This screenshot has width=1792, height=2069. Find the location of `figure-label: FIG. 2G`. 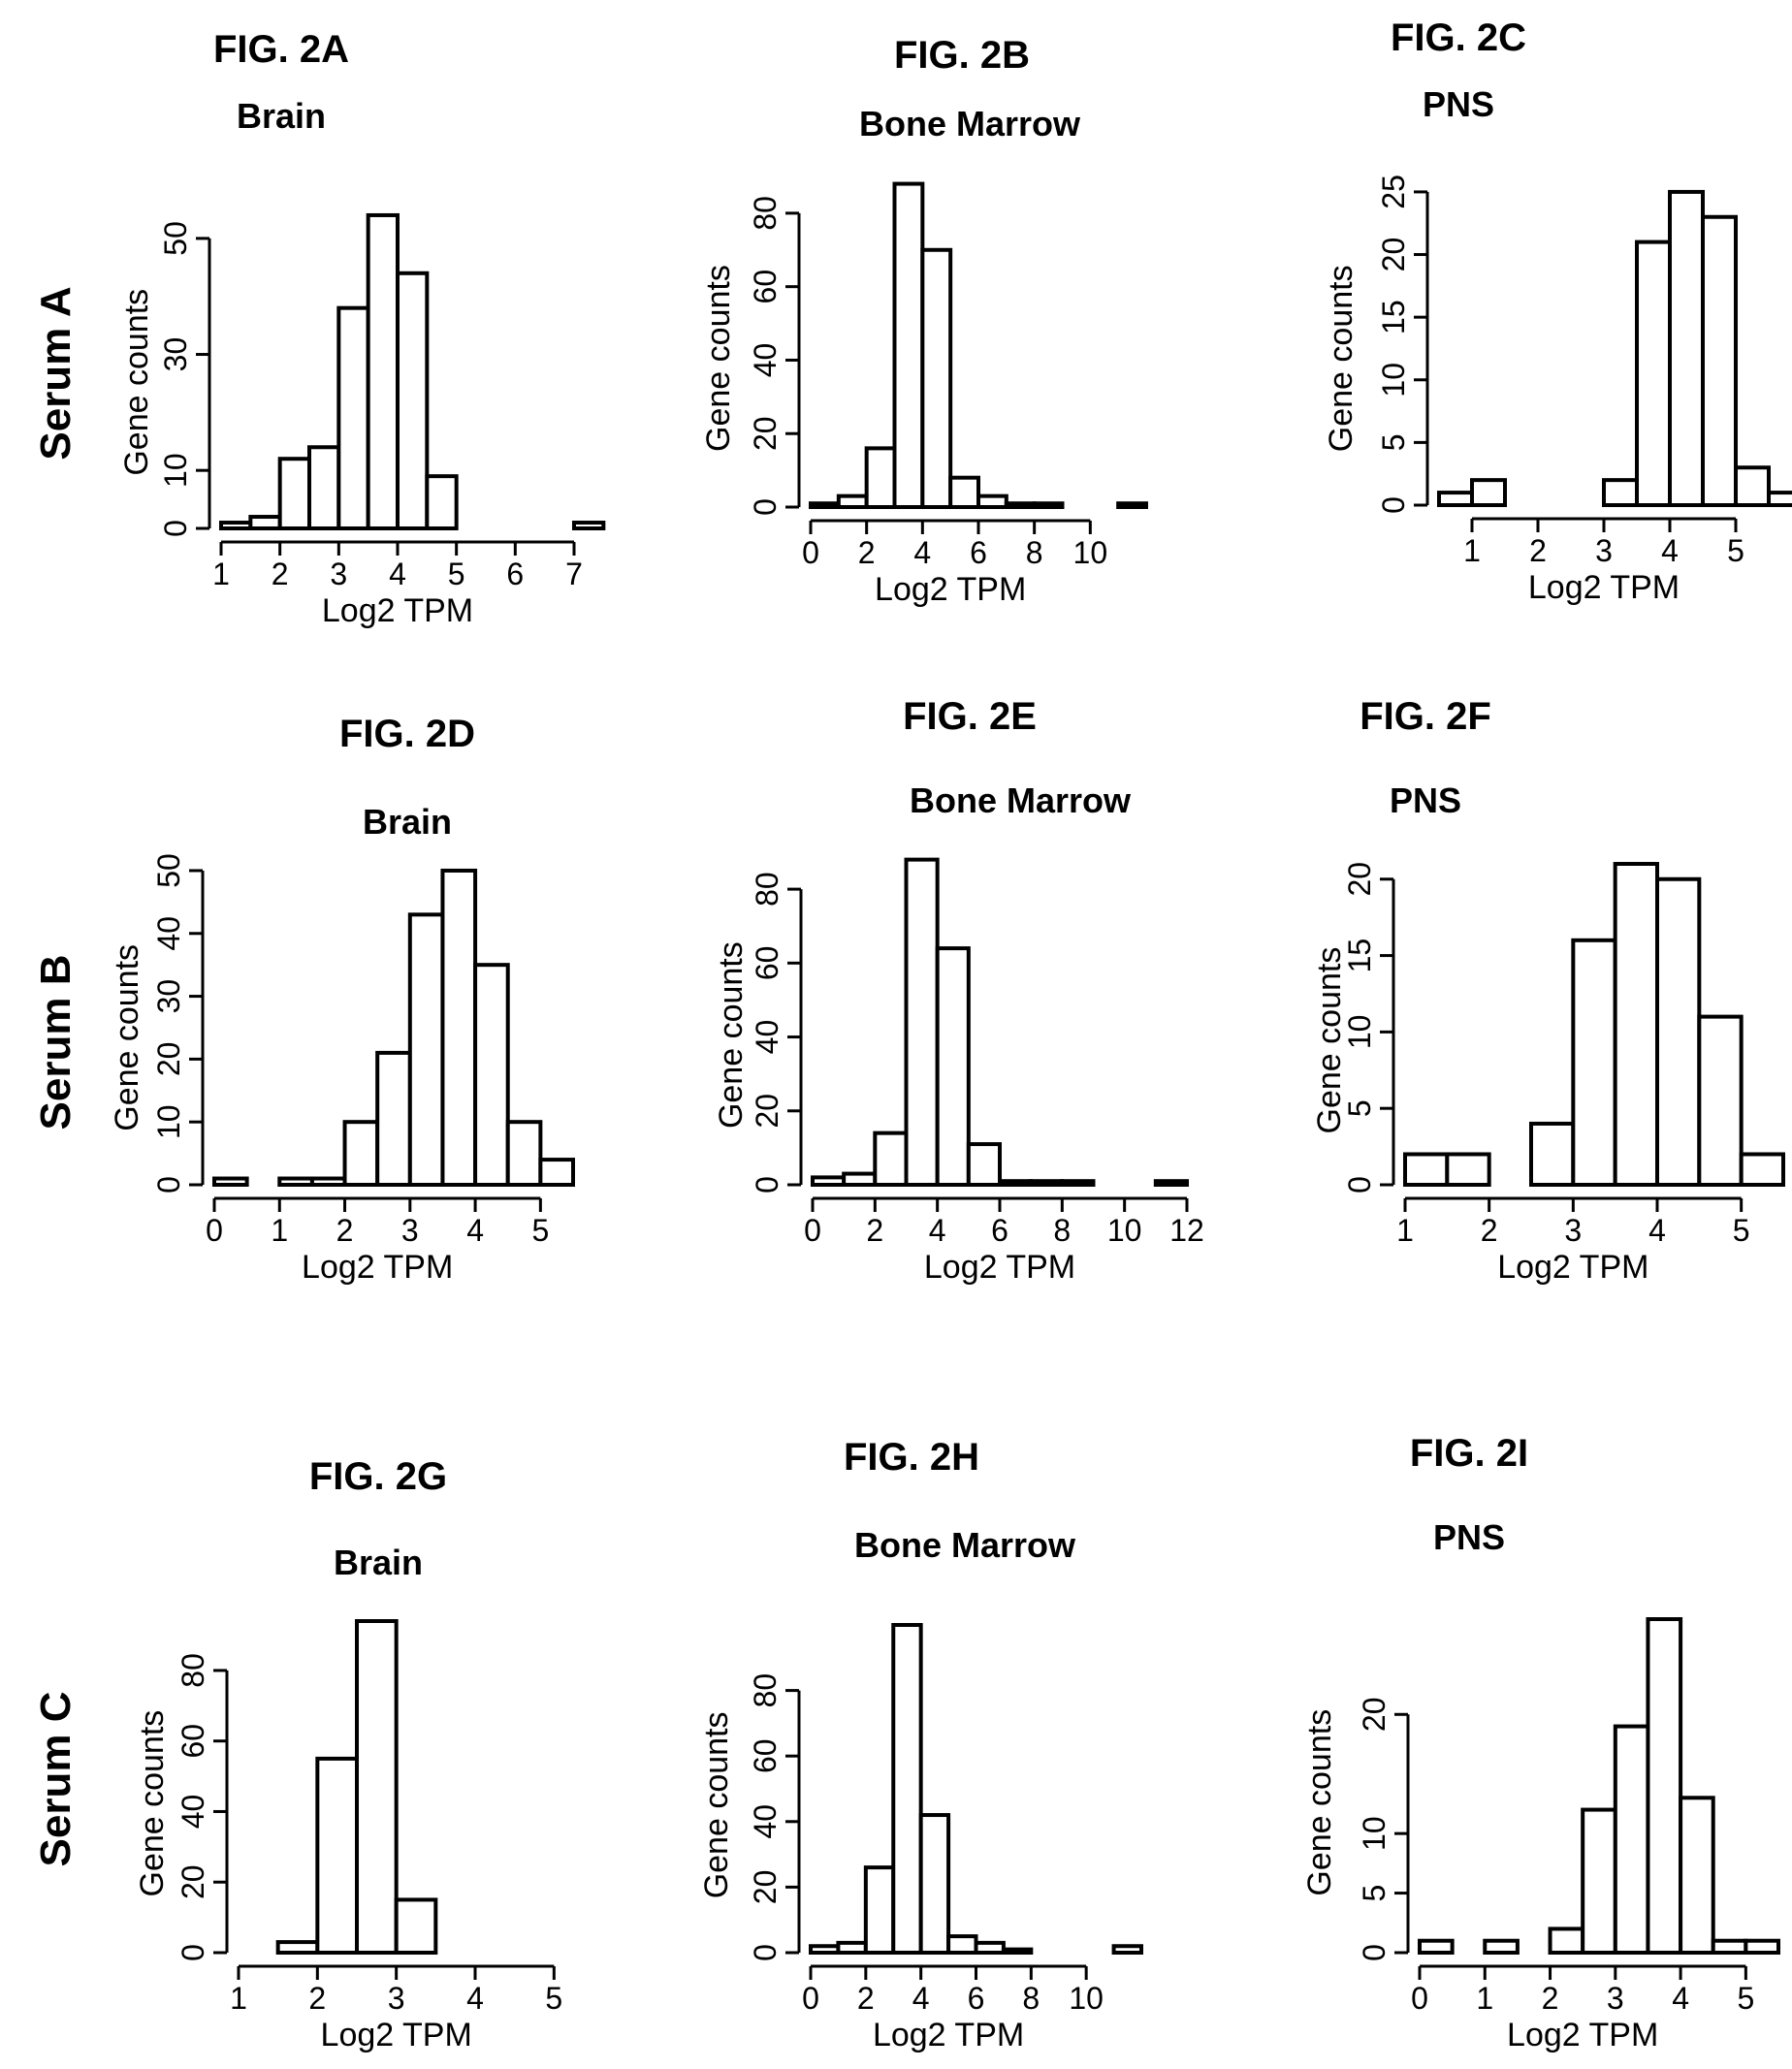

figure-label: FIG. 2G is located at coordinates (378, 1476).